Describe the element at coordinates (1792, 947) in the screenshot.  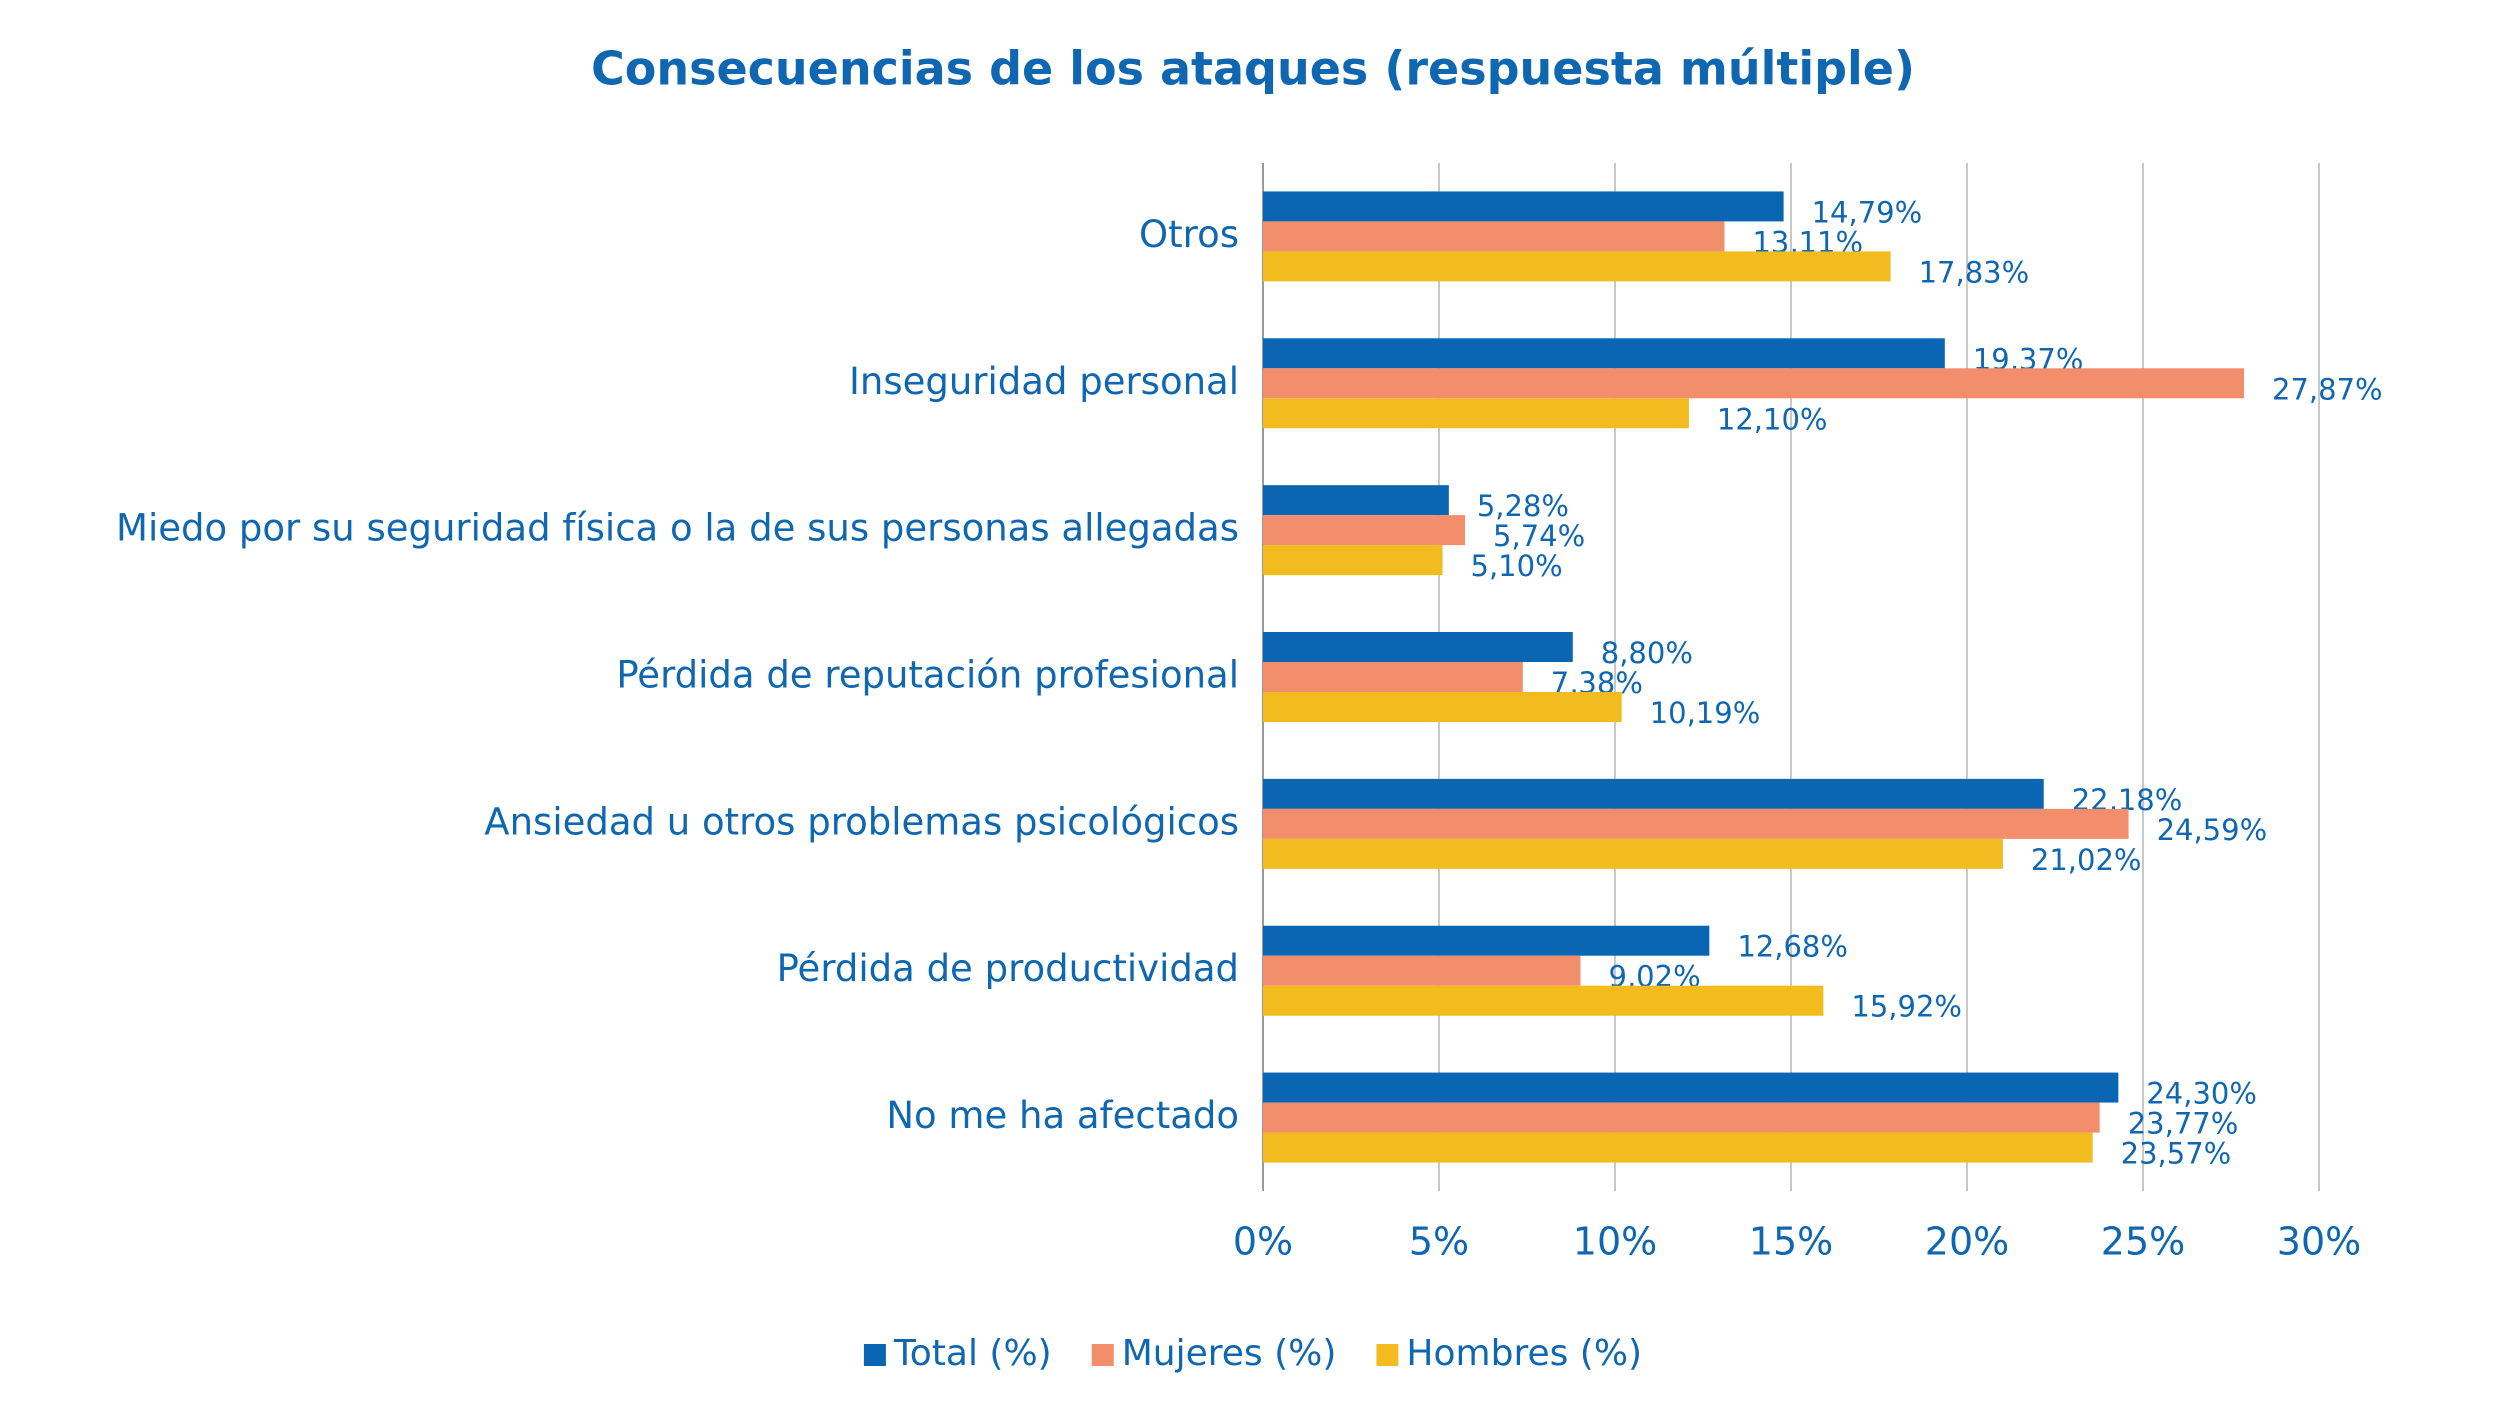
I see `value-label: 12,68%` at that location.